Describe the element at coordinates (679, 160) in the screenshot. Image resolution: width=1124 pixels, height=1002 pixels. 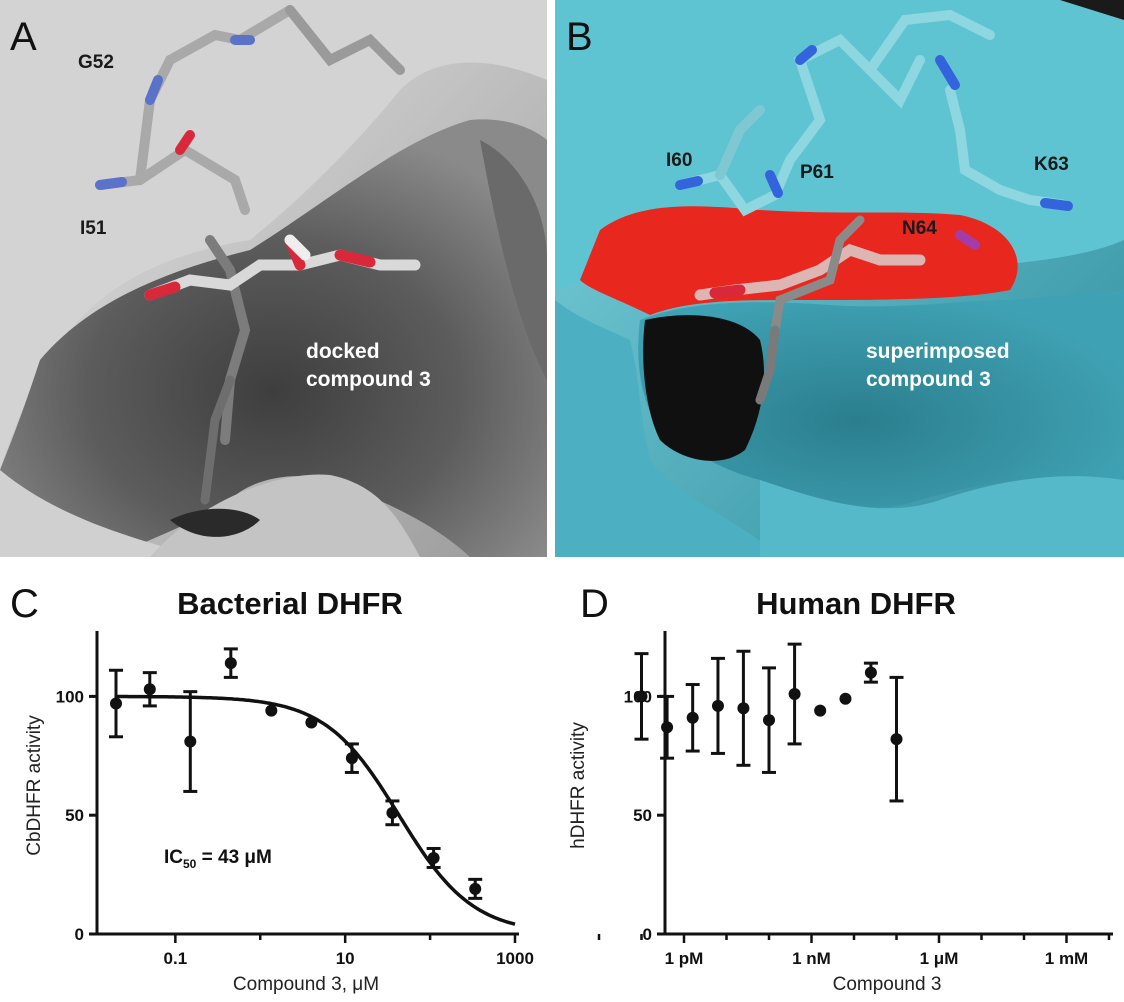
I see `residue-label-i60: I60` at that location.